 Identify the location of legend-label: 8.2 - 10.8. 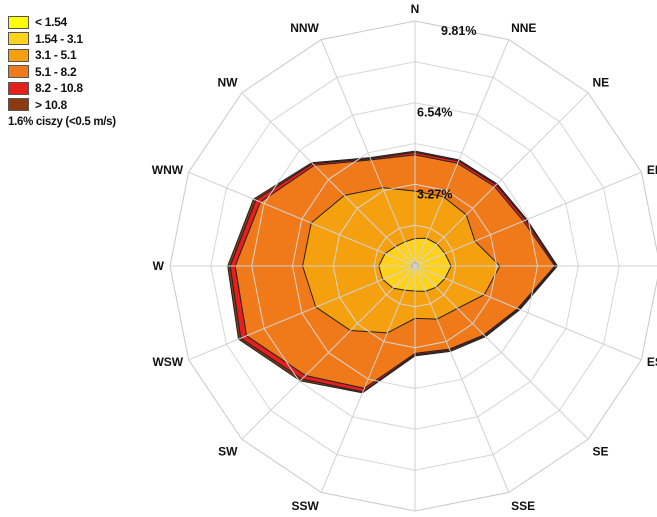
(59, 88).